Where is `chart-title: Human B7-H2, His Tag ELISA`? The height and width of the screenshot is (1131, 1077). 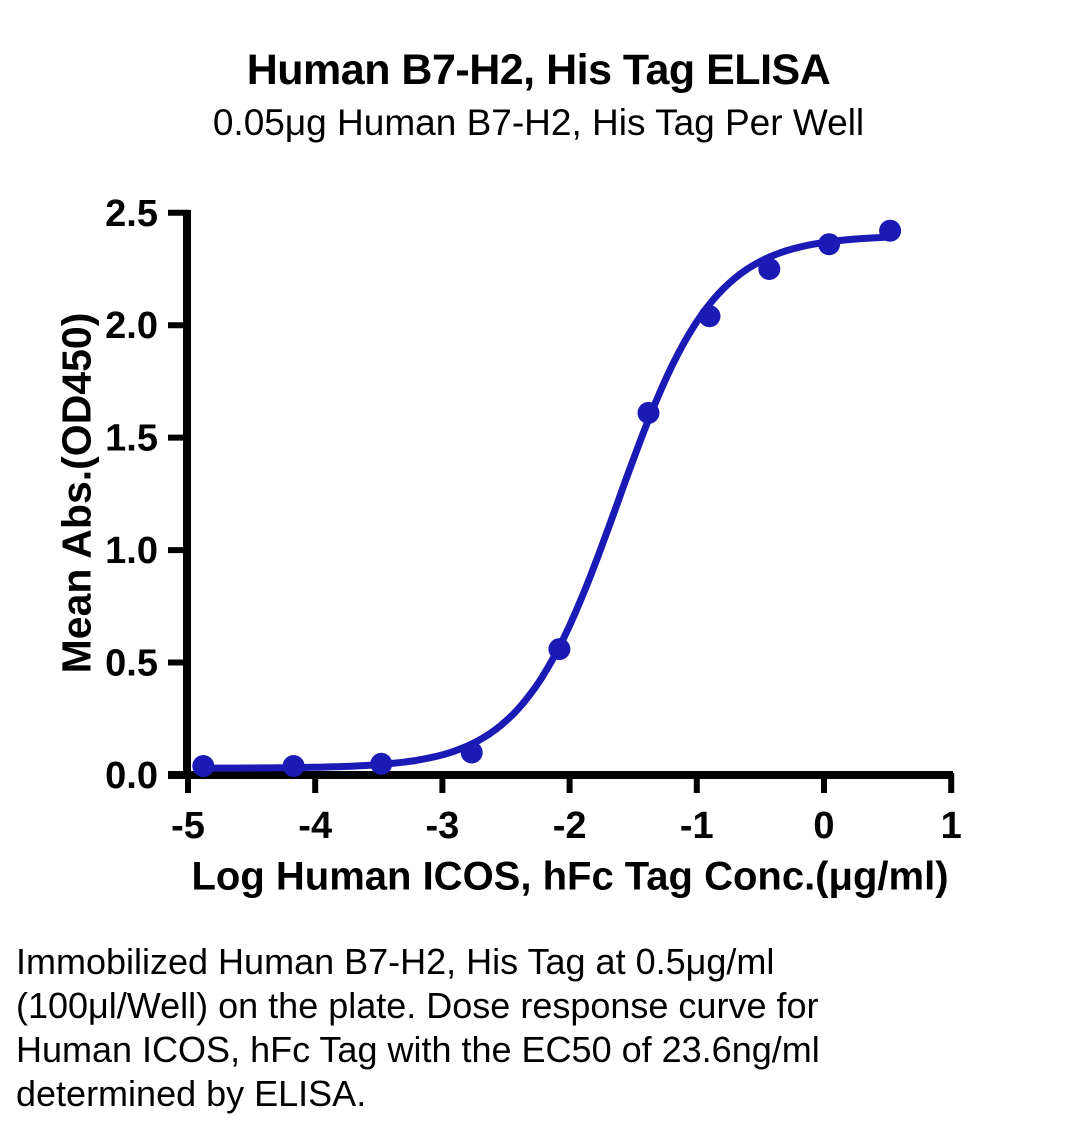
chart-title: Human B7-H2, His Tag ELISA is located at coordinates (538, 70).